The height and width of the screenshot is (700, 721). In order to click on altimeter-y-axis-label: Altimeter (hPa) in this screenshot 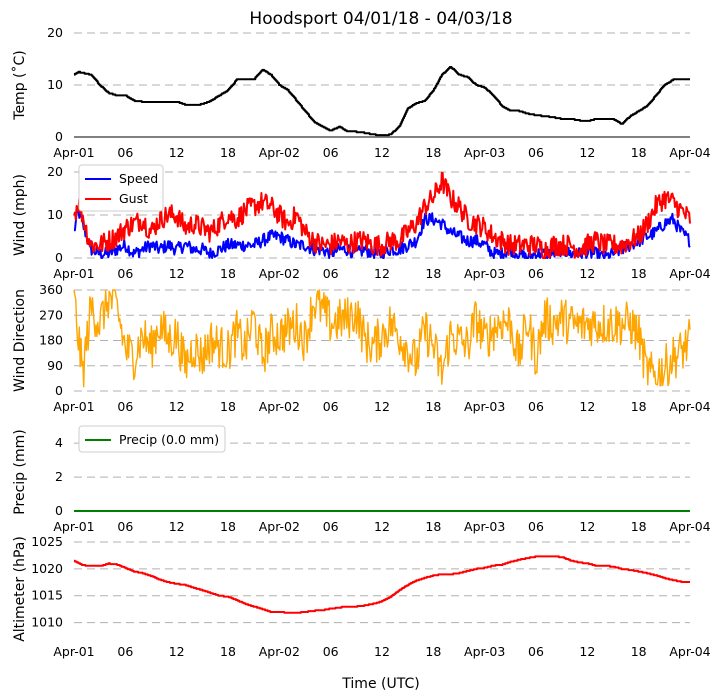, I will do `click(20, 589)`.